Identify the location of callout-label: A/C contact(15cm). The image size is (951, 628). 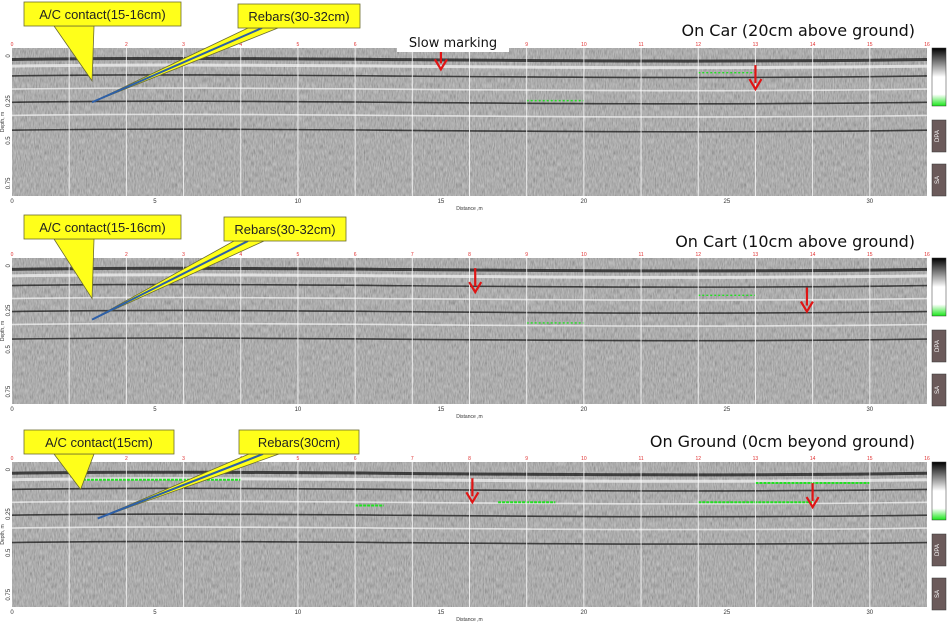
(99, 442).